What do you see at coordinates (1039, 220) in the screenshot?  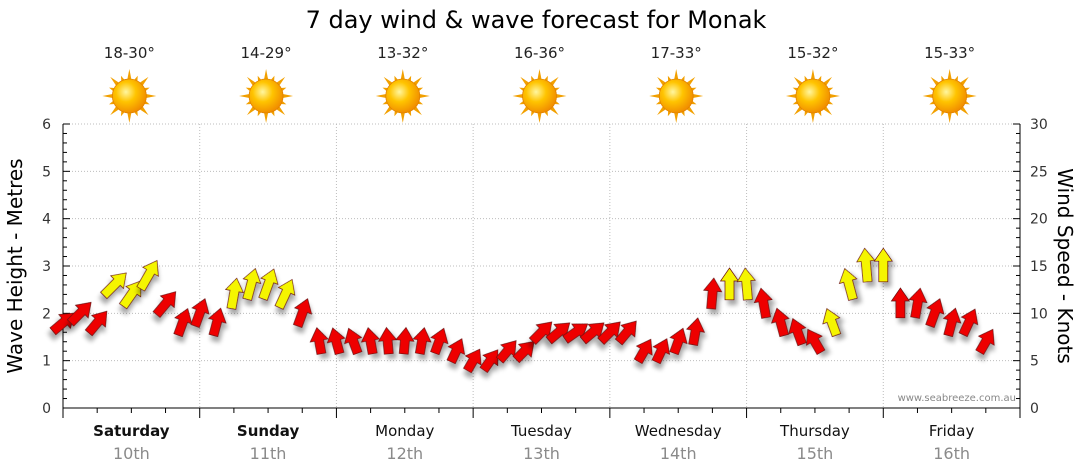 I see `y-tick-label-right: 20` at bounding box center [1039, 220].